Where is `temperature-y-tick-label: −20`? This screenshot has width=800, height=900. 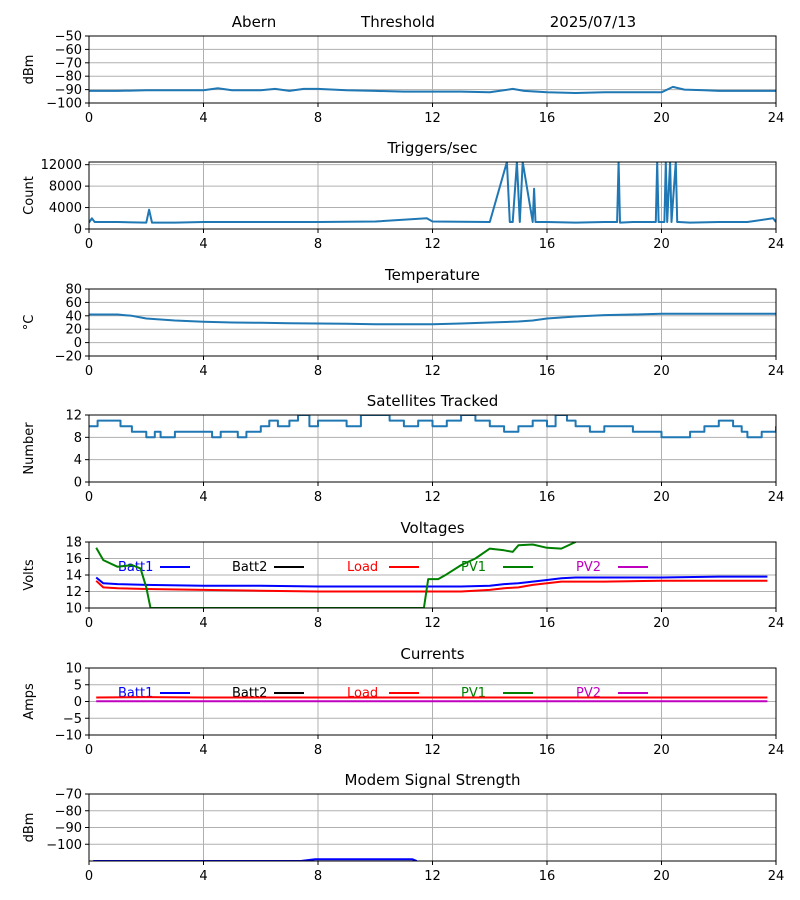
temperature-y-tick-label: −20 is located at coordinates (68, 357).